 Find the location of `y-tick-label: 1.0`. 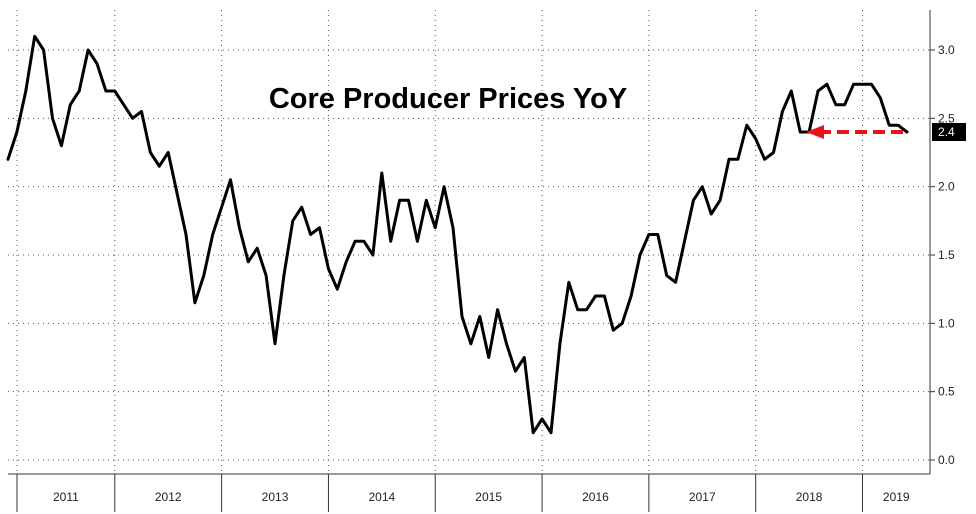

y-tick-label: 1.0 is located at coordinates (946, 323).